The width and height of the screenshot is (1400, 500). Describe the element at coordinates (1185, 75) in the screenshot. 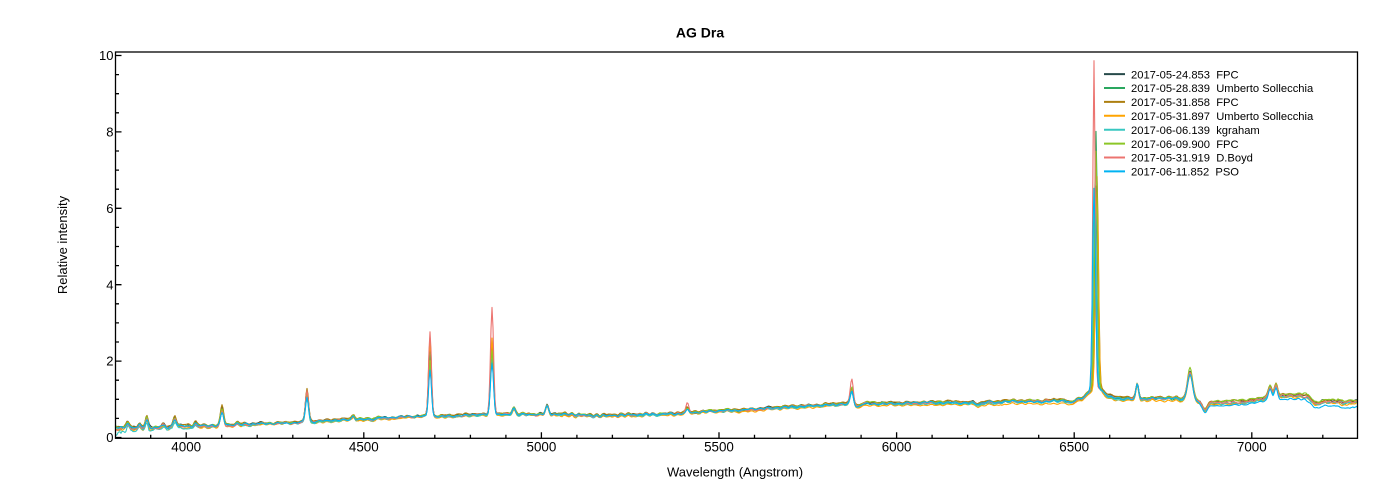

I see `svg-text: 2017-05-24.853 FPC` at that location.